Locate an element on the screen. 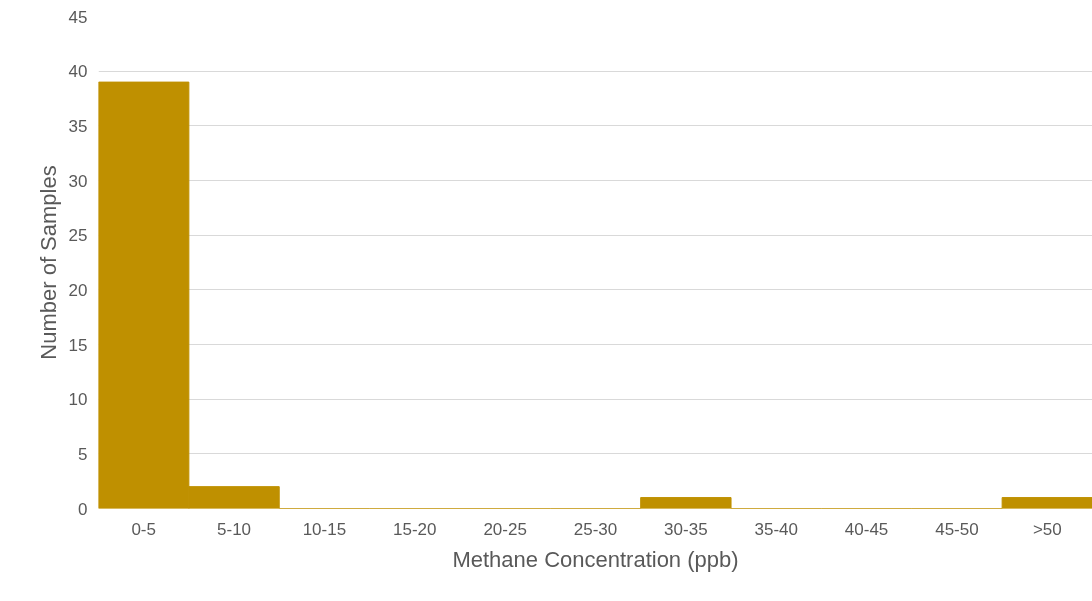 The image size is (1092, 601). x-tick-label: 35-40 is located at coordinates (776, 529).